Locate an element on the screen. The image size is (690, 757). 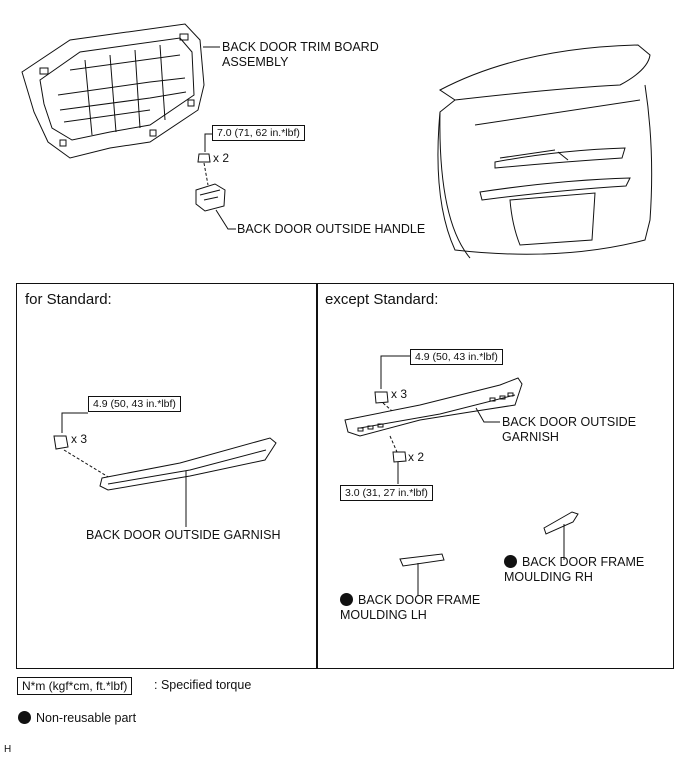
except-garnish-label: BACK DOOR OUTSIDE GARNISH is located at coordinates (569, 429).